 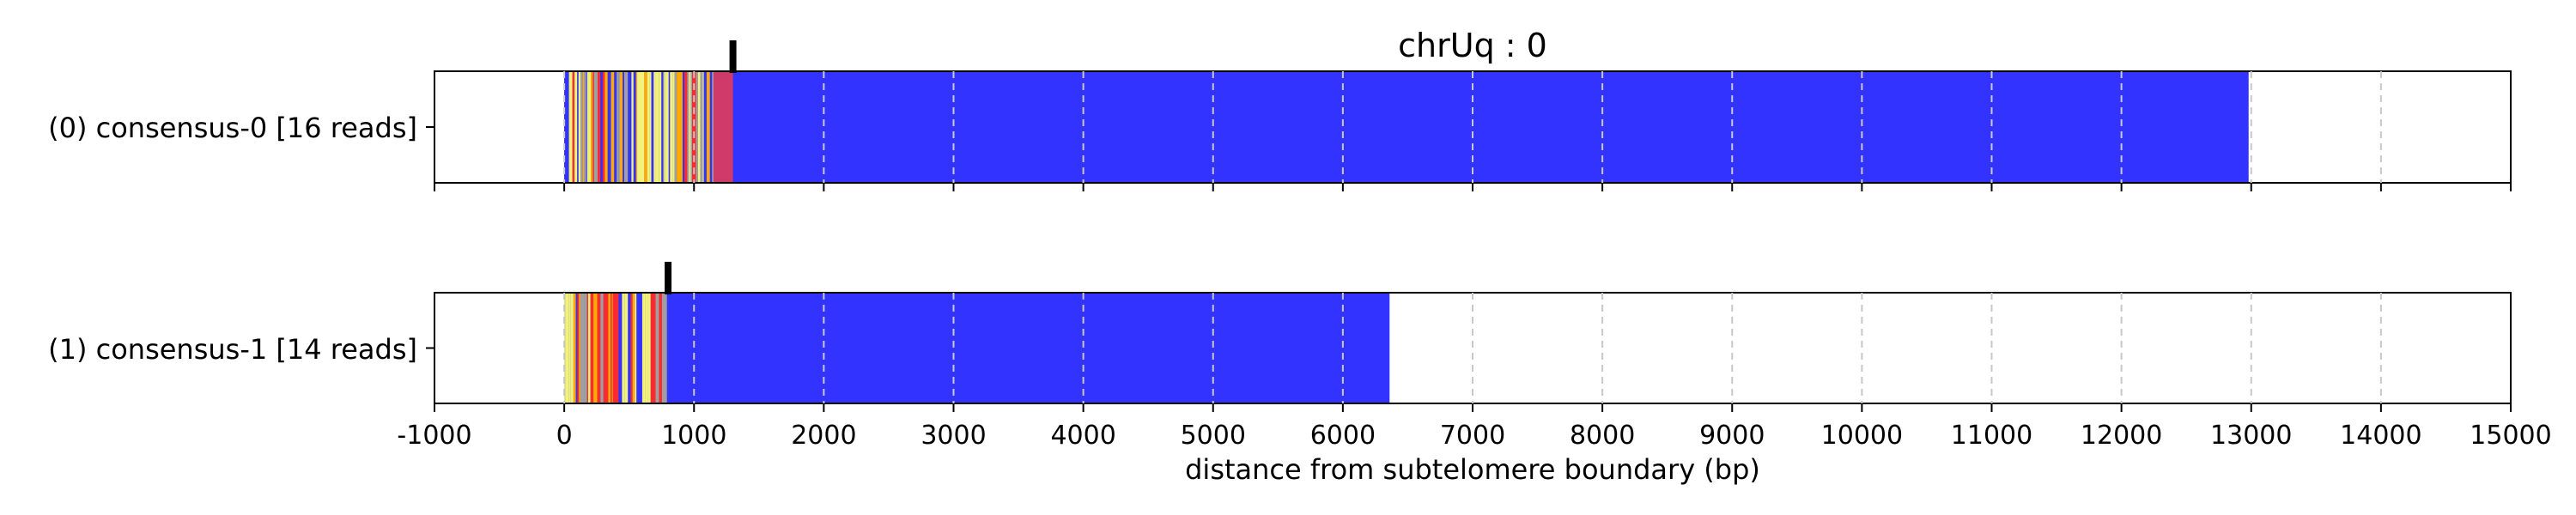 I want to click on x-tick-label: 7000, so click(x=1473, y=436).